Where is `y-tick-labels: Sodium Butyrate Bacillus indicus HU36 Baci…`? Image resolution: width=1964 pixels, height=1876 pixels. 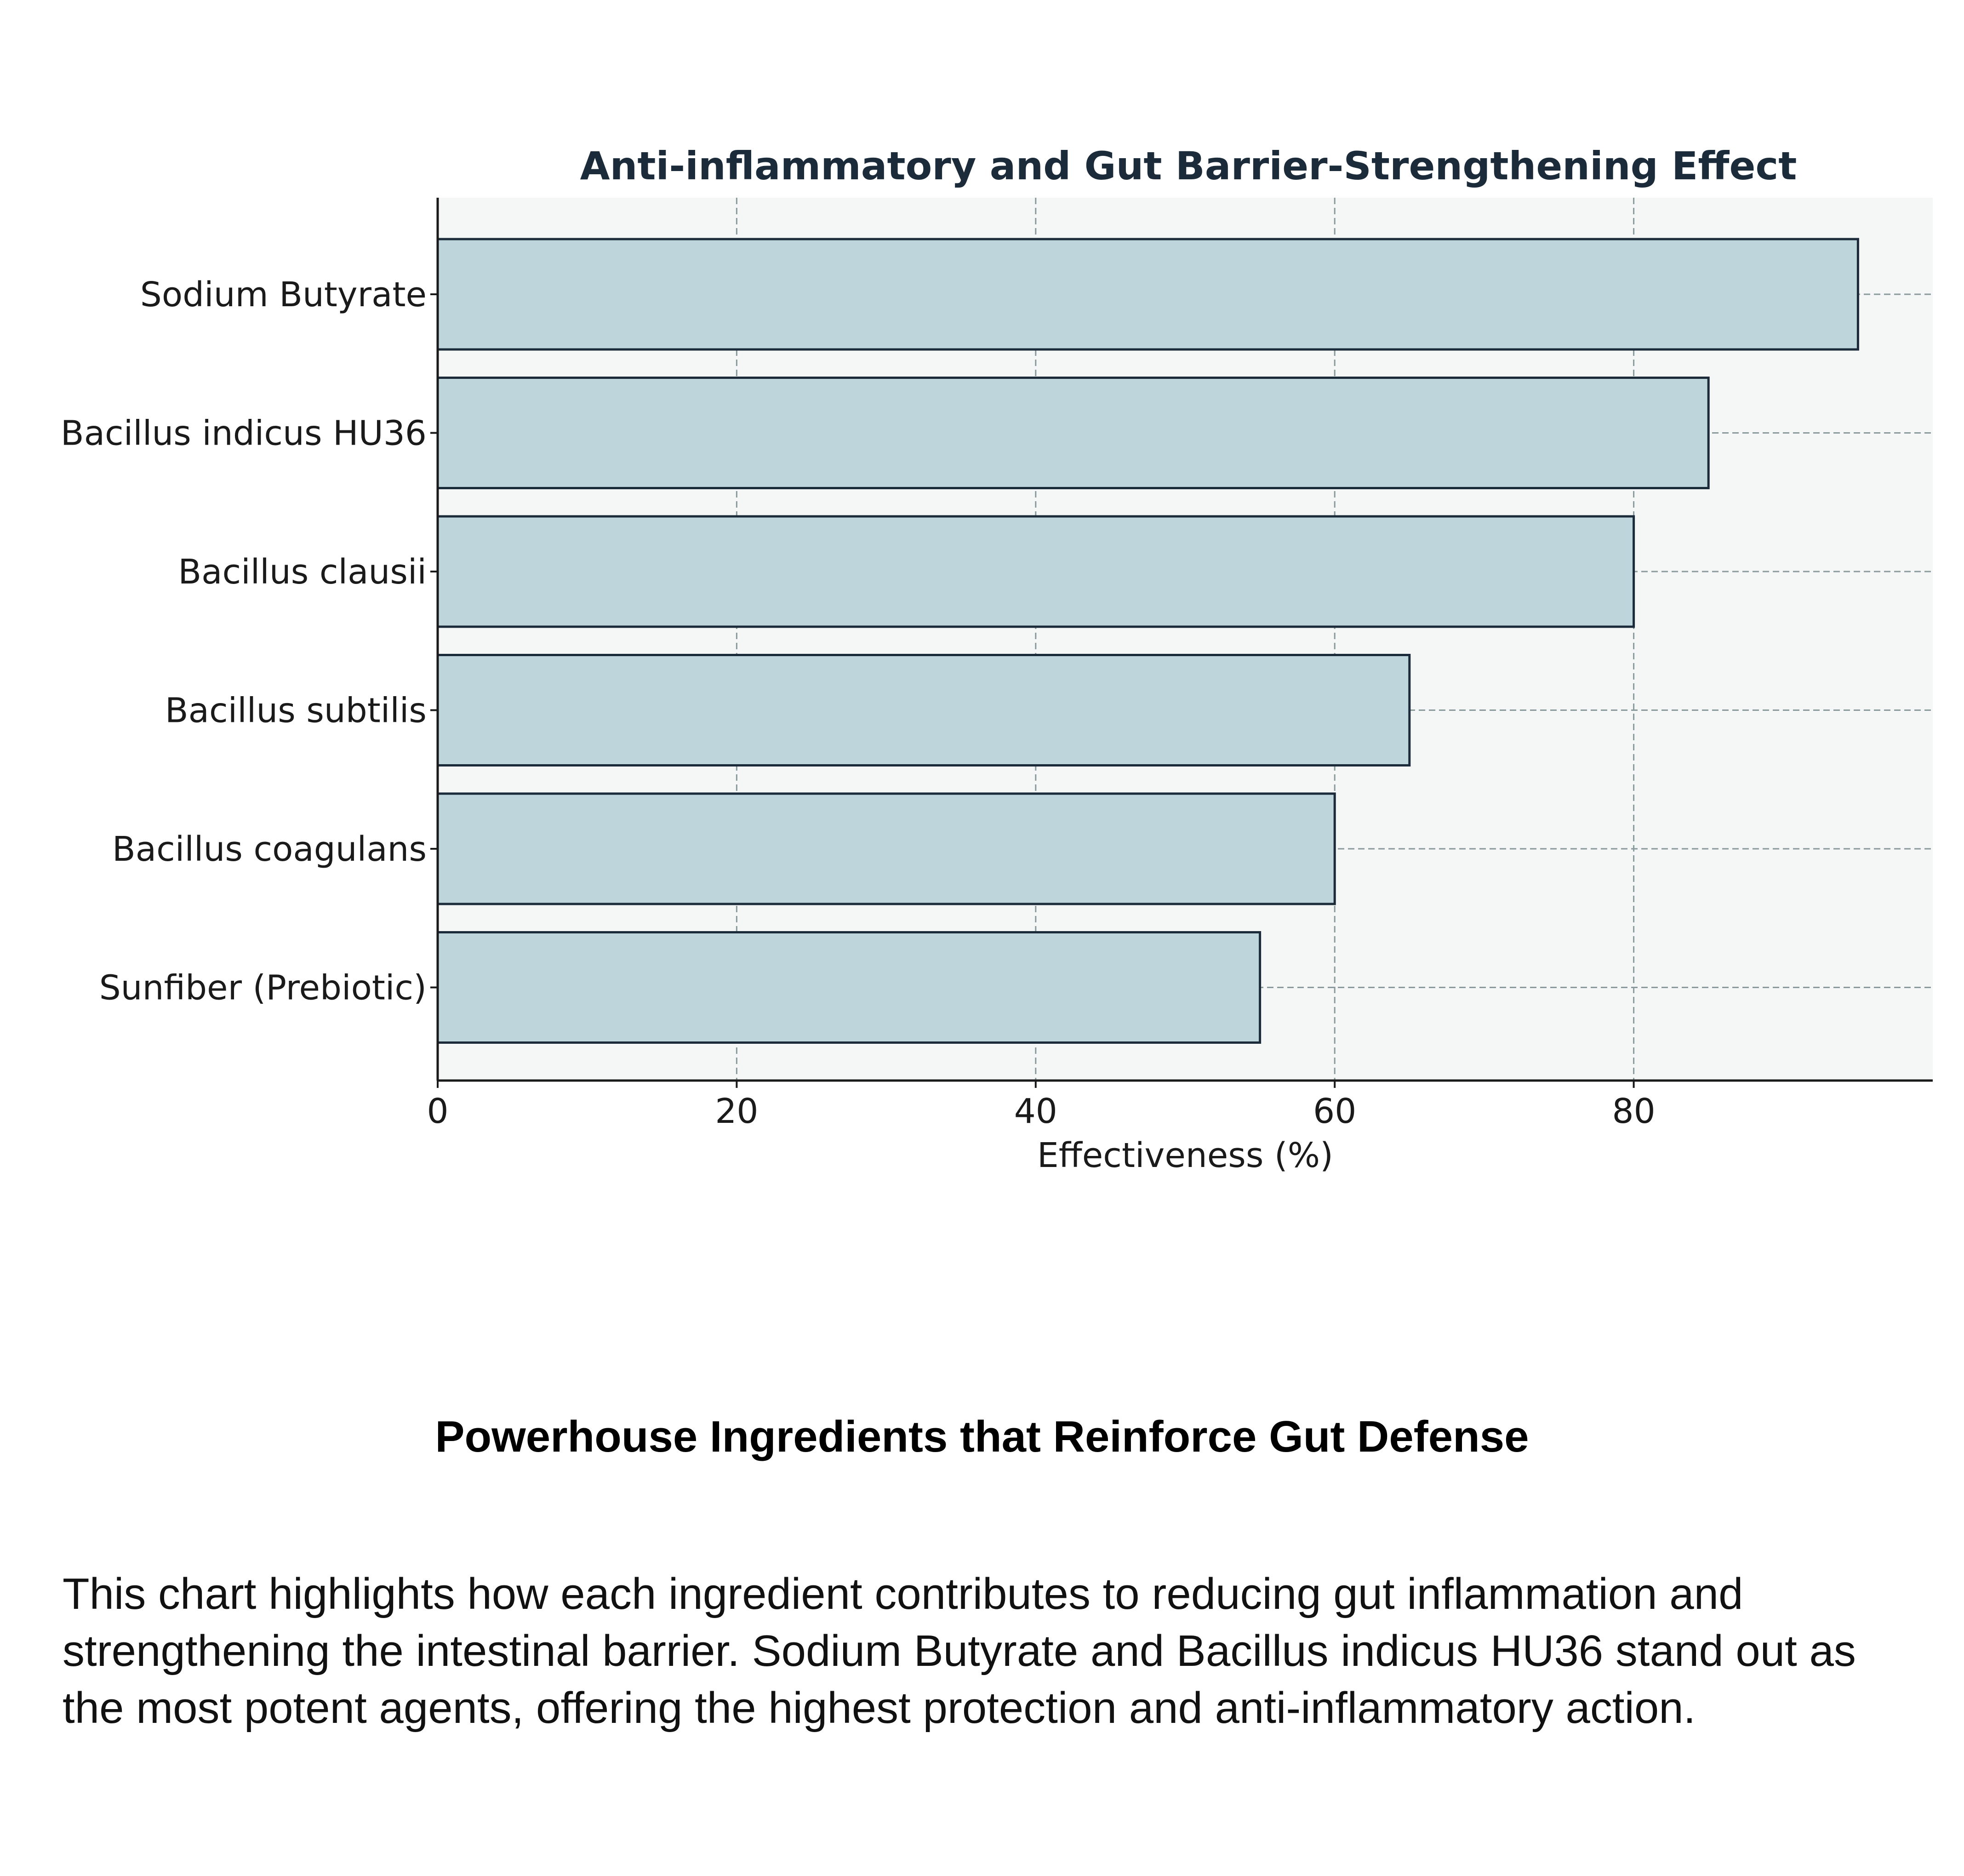 y-tick-labels: Sodium Butyrate Bacillus indicus HU36 Baci… is located at coordinates (249, 642).